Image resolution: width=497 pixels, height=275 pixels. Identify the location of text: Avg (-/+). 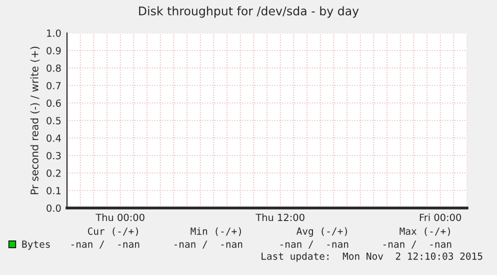
(321, 232).